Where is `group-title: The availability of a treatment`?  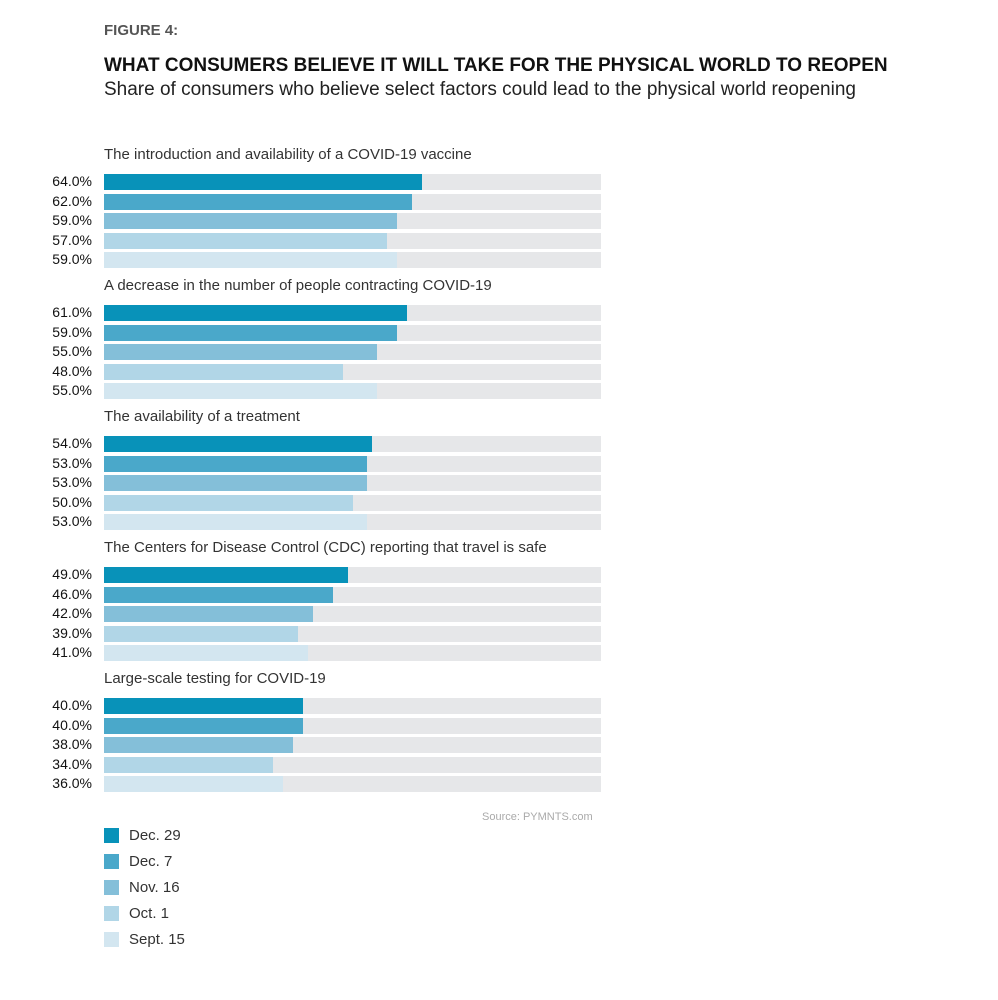 group-title: The availability of a treatment is located at coordinates (202, 416).